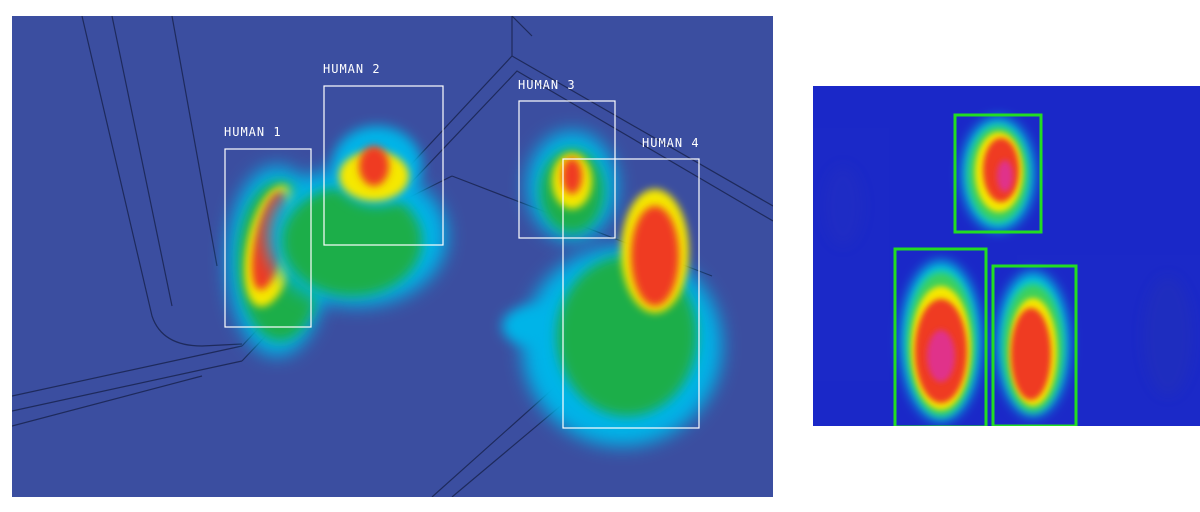 This screenshot has height=512, width=1200. Describe the element at coordinates (352, 69) in the screenshot. I see `detection-label-human-2: HUMAN 2` at that location.